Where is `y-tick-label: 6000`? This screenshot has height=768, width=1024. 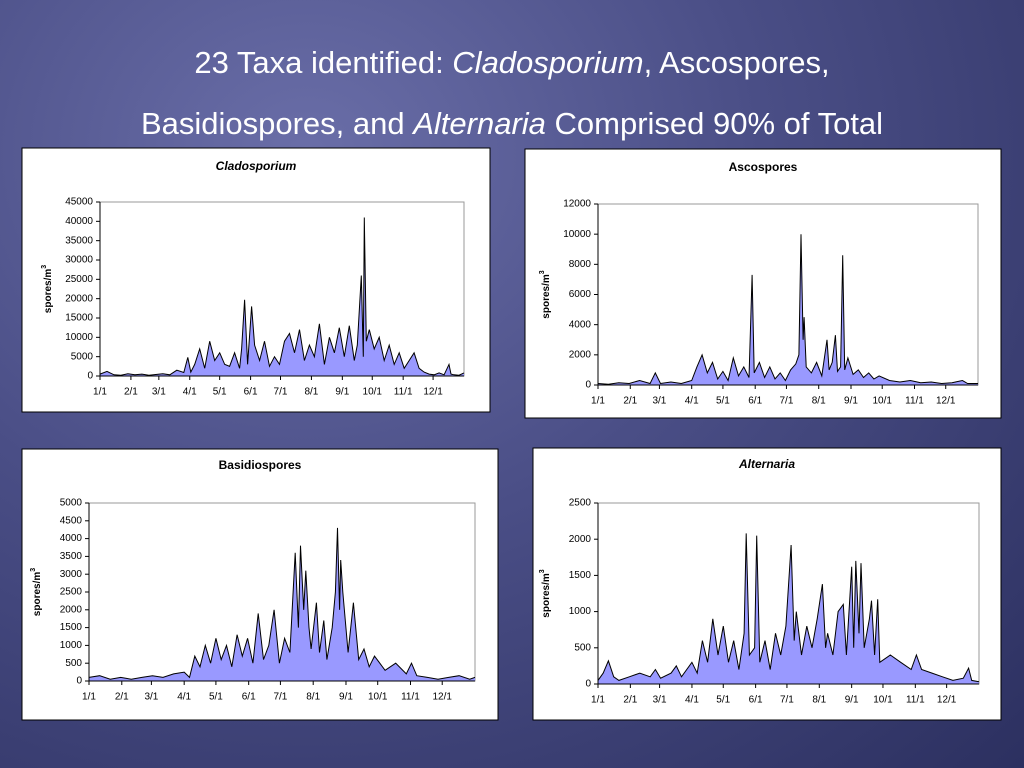 y-tick-label: 6000 is located at coordinates (580, 294).